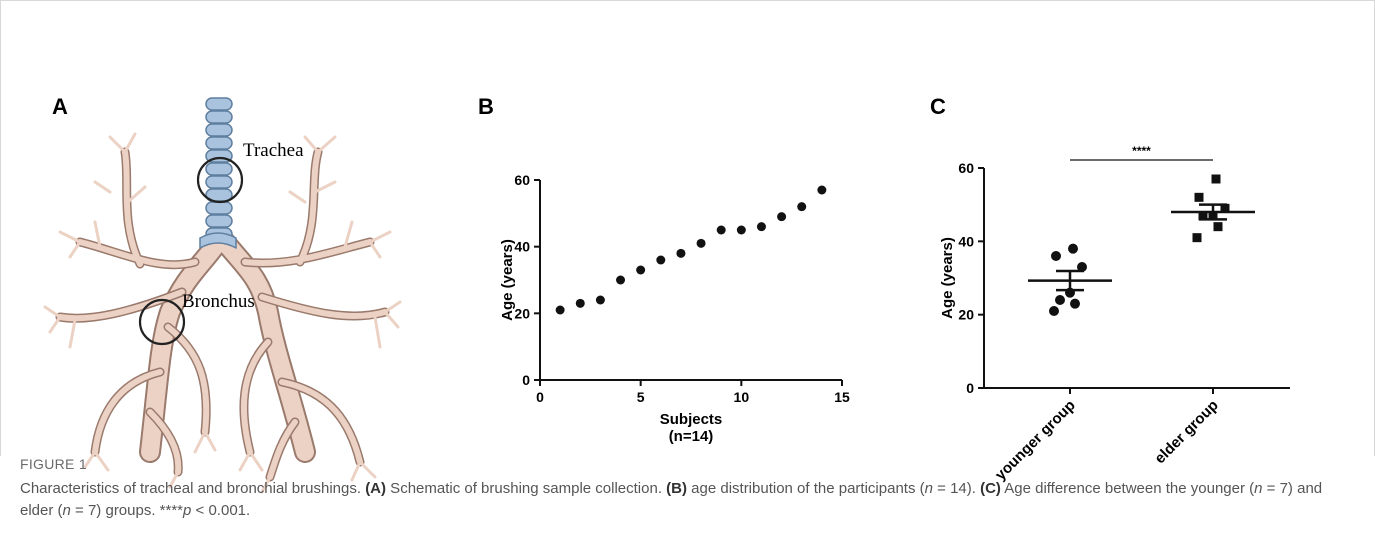 This screenshot has width=1375, height=559. I want to click on significance-label: ****, so click(1141, 151).